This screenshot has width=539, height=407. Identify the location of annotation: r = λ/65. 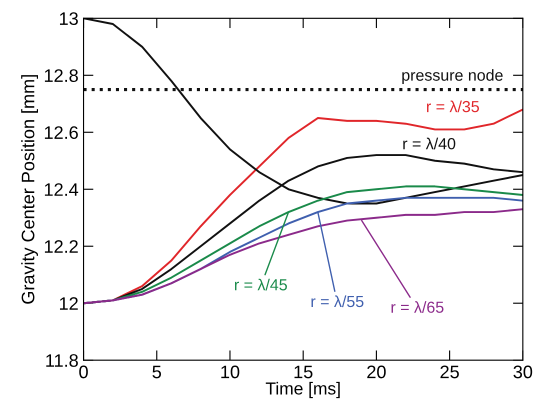
(418, 307).